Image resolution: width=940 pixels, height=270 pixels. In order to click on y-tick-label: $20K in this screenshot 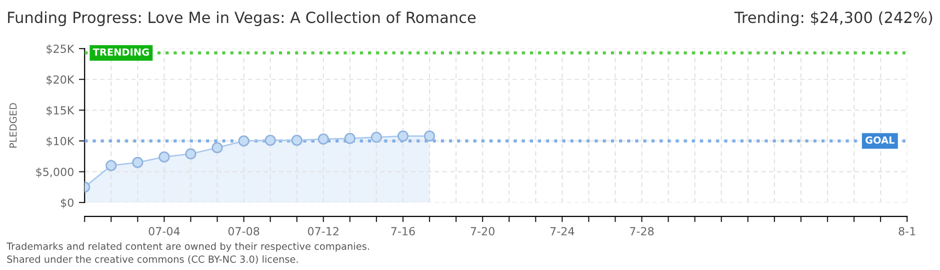, I will do `click(60, 80)`.